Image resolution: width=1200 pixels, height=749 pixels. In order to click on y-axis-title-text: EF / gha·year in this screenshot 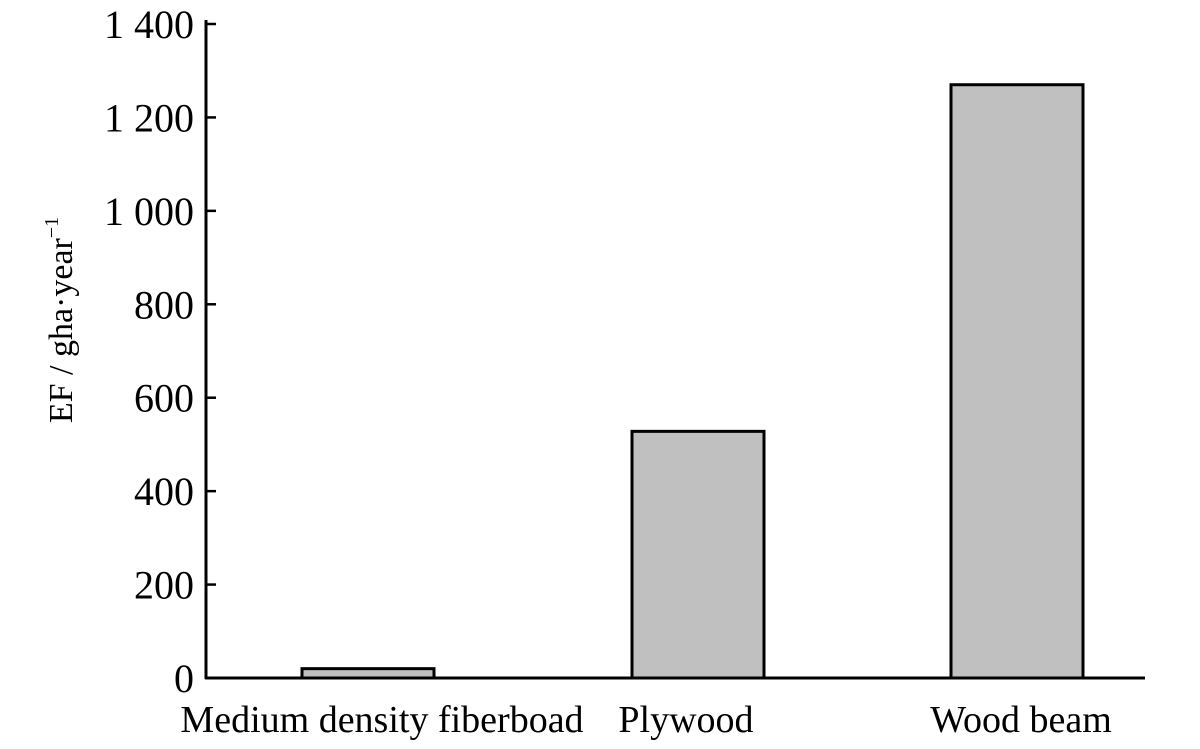, I will do `click(61, 330)`.